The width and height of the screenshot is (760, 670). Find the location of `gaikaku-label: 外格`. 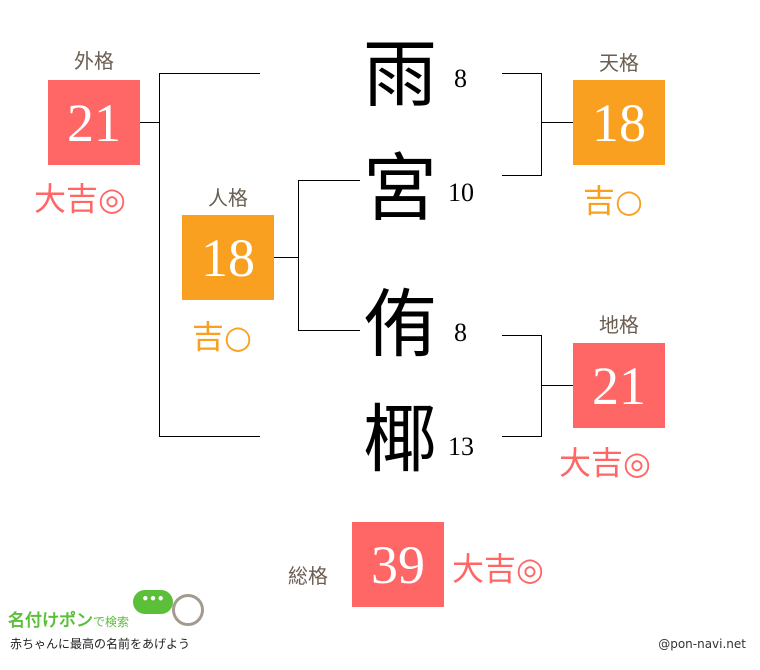

gaikaku-label: 外格 is located at coordinates (94, 61).